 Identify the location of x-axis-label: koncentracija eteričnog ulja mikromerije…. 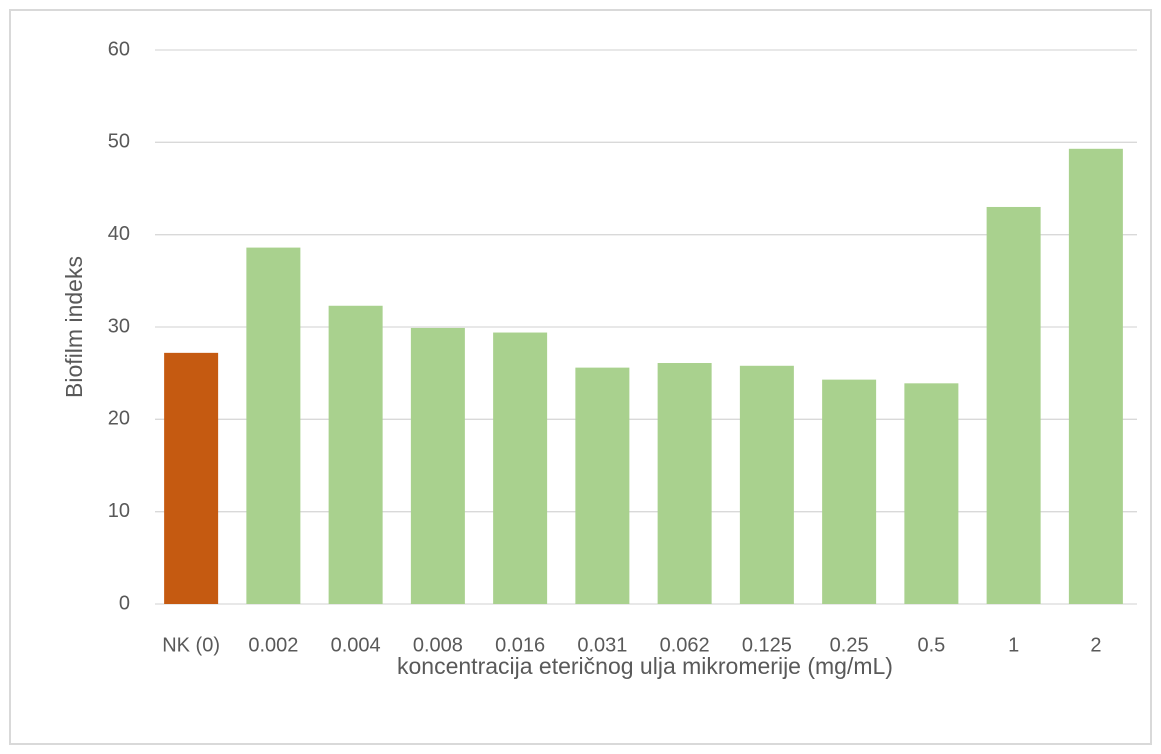
(645, 666).